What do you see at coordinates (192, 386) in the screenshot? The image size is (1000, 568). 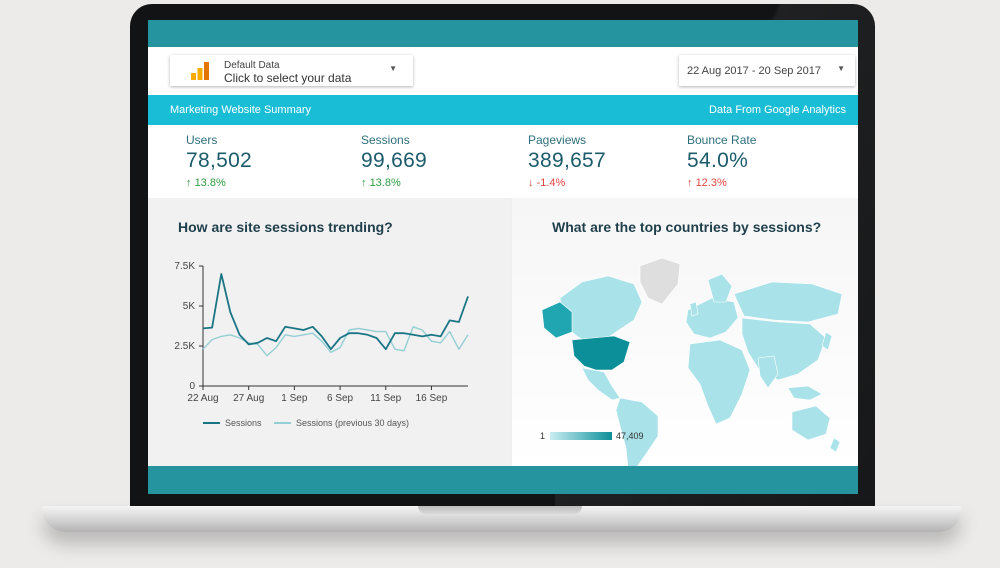 I see `y-tick-label: 0` at bounding box center [192, 386].